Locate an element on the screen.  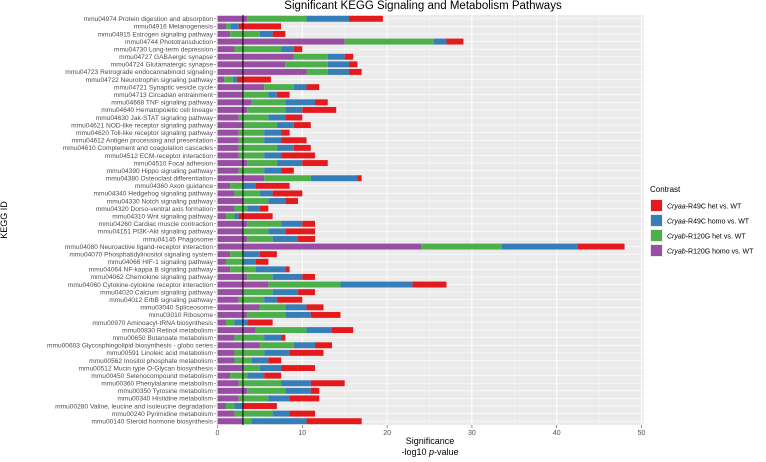
x-axis-label-units: -log10 p-value is located at coordinates (429, 452).